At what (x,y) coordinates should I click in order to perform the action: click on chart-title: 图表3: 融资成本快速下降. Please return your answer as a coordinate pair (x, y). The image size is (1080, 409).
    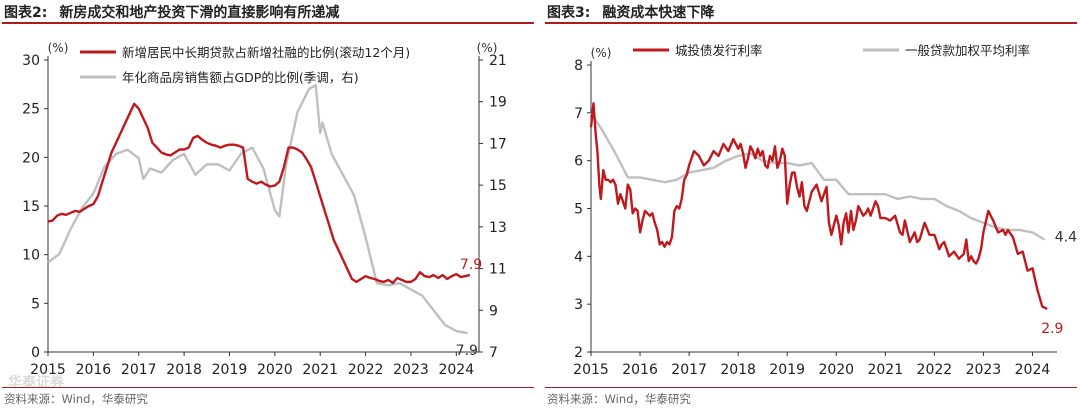
    Looking at the image, I should click on (630, 12).